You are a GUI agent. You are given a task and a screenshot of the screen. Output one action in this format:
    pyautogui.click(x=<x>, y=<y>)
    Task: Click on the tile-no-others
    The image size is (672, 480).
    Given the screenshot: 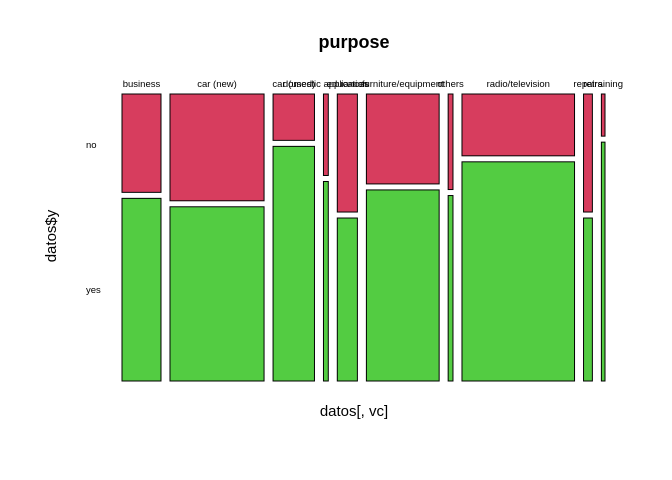 What is the action you would take?
    pyautogui.click(x=450, y=142)
    